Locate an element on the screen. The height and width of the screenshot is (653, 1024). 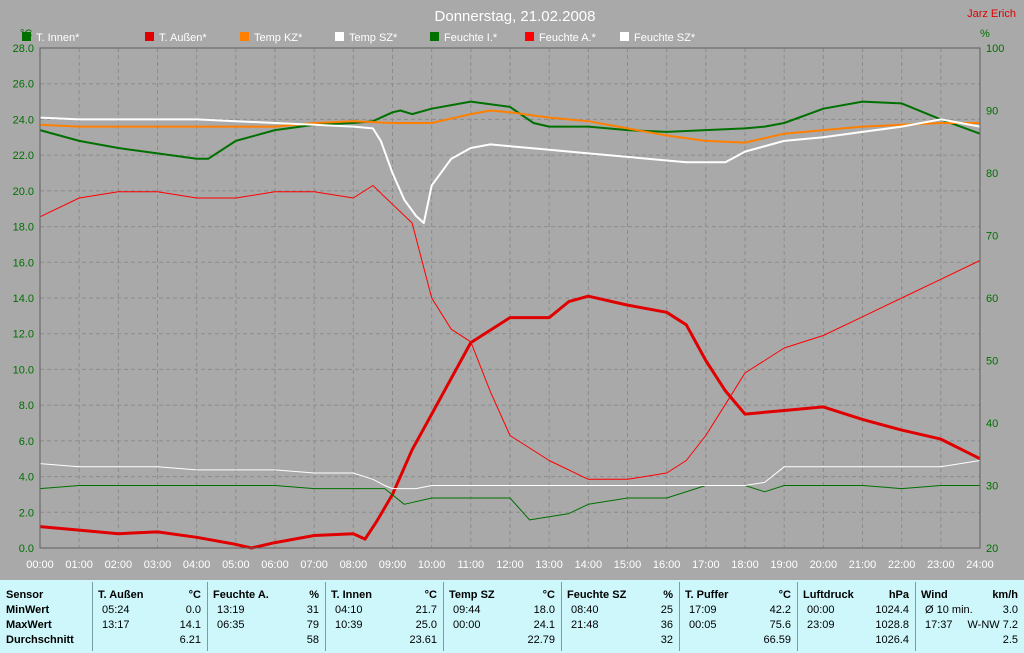
left-tick-label: 16.0 is located at coordinates (23, 263).